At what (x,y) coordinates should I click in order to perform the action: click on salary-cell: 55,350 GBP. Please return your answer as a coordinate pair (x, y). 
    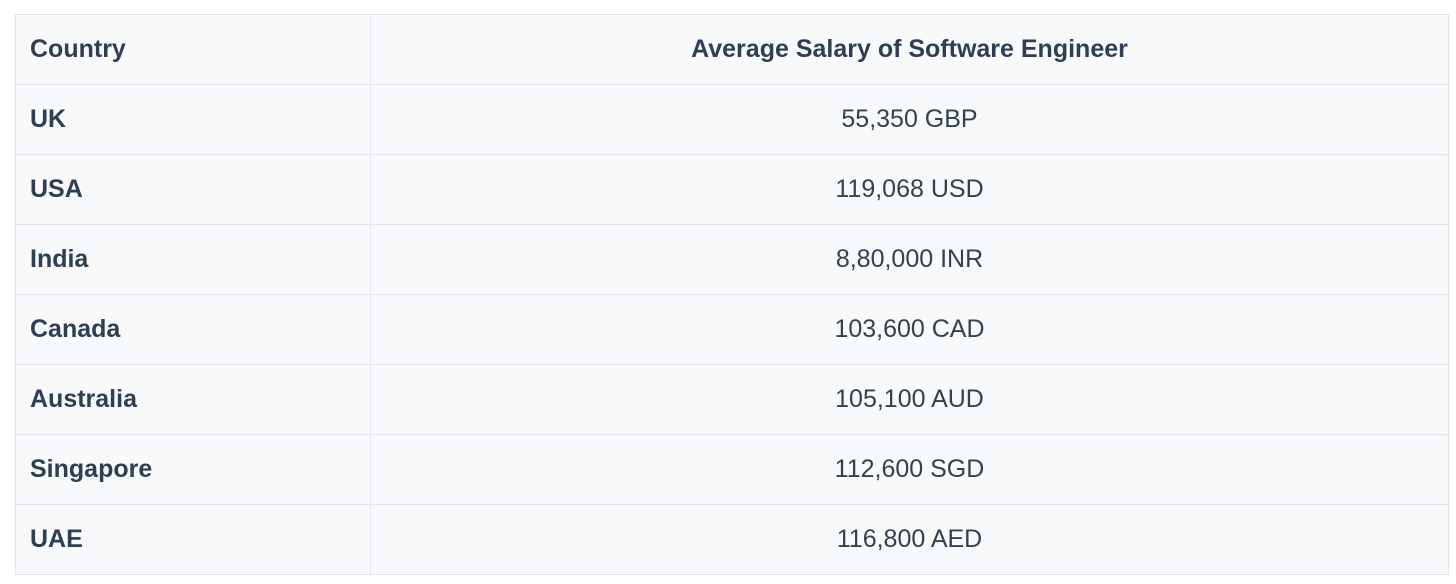
    Looking at the image, I should click on (909, 119).